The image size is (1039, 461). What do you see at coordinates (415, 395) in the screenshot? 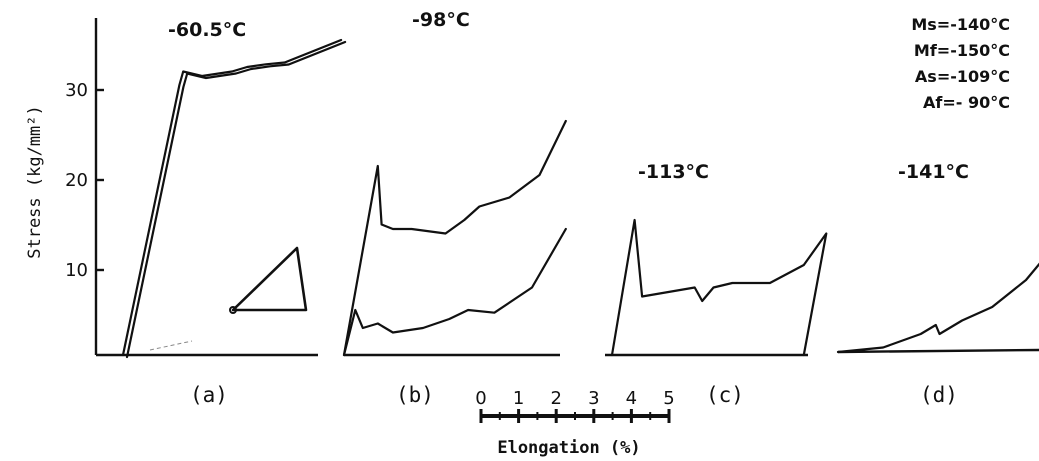
I see `panel-b-label: (b)` at bounding box center [415, 395].